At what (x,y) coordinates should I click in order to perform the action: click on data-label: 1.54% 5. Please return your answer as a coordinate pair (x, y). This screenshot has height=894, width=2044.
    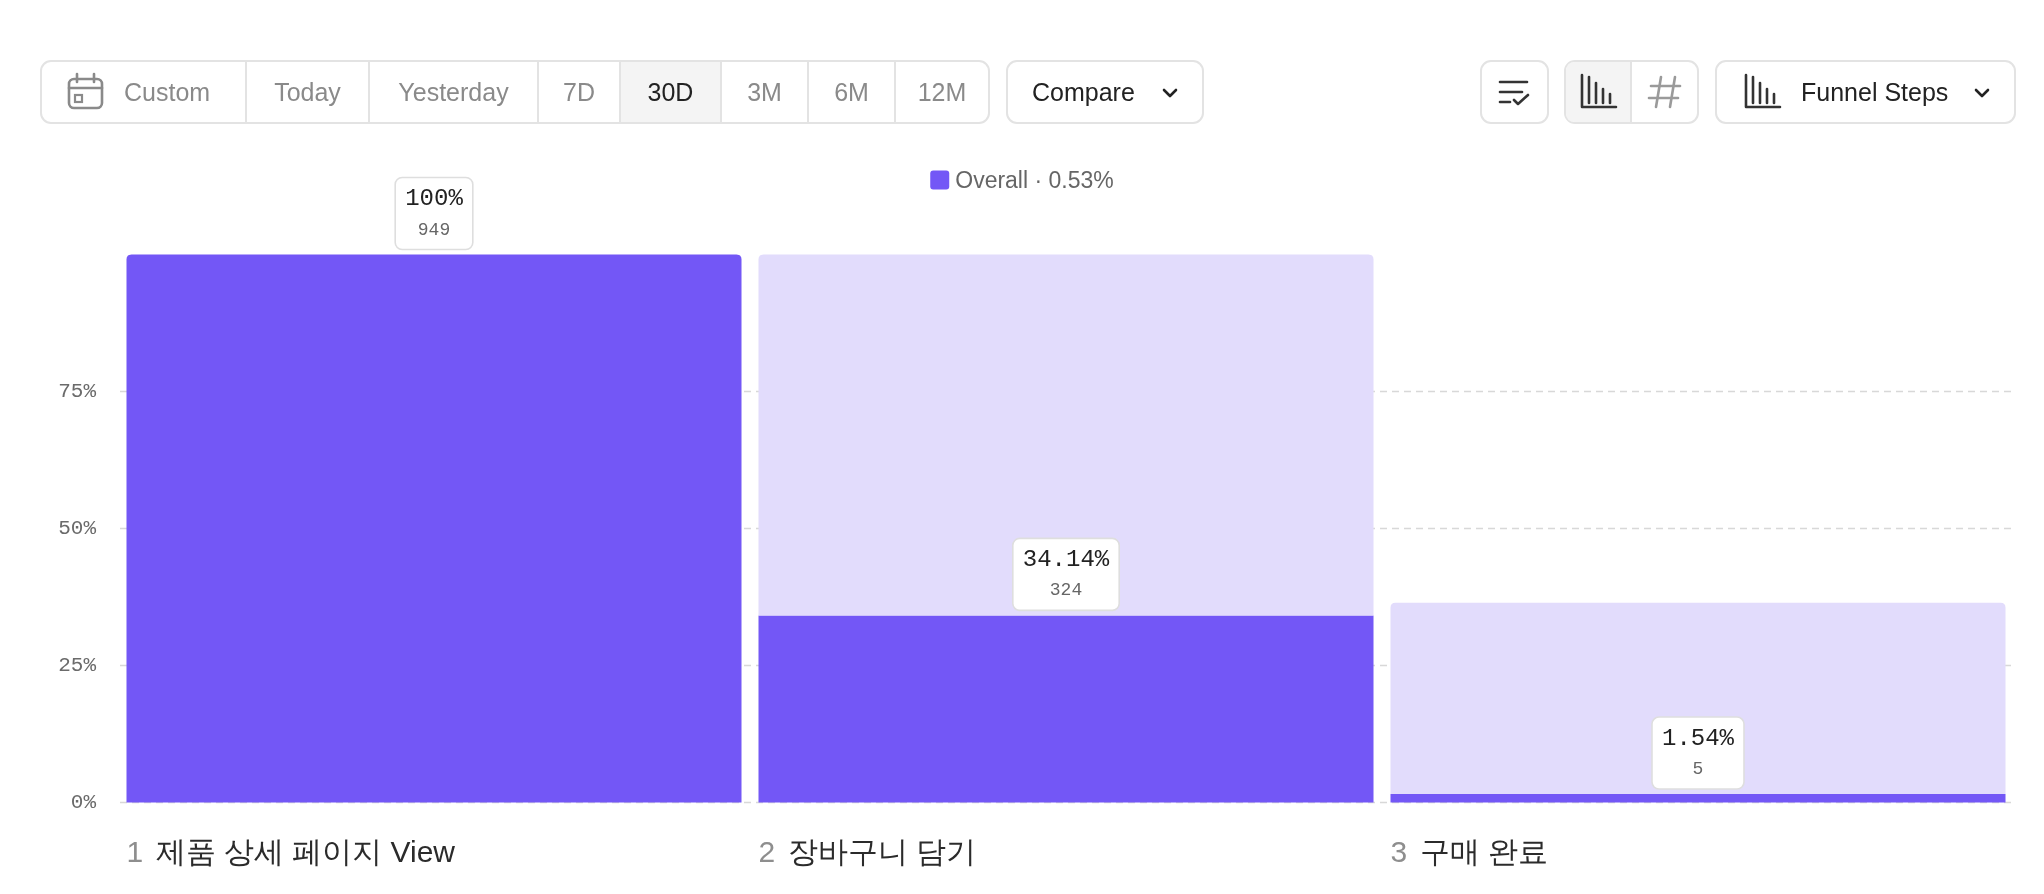
    Looking at the image, I should click on (1698, 753).